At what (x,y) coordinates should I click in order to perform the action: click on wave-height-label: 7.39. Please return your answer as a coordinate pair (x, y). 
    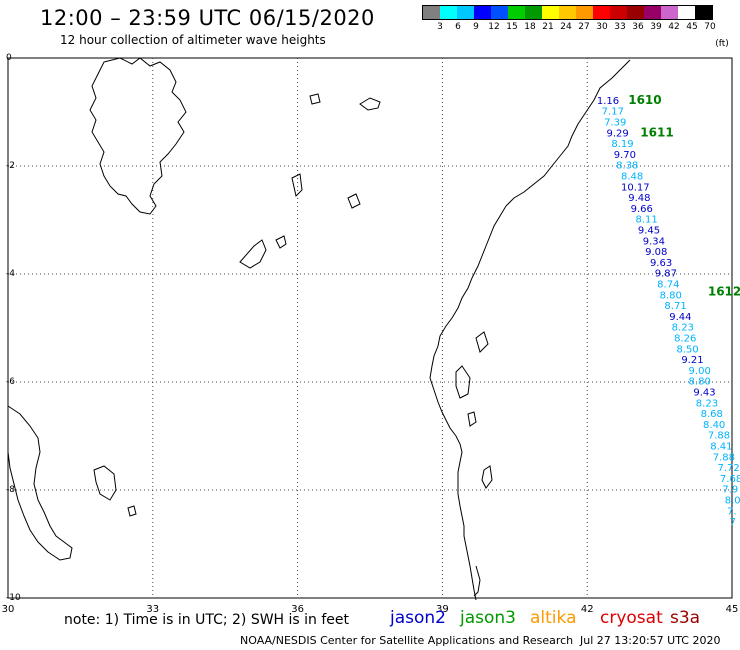
    Looking at the image, I should click on (615, 123).